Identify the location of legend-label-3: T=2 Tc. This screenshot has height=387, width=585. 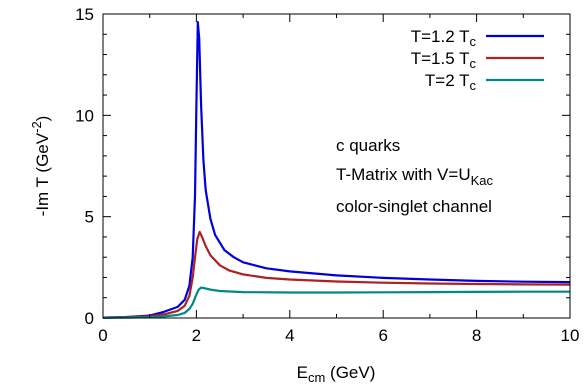
(451, 82).